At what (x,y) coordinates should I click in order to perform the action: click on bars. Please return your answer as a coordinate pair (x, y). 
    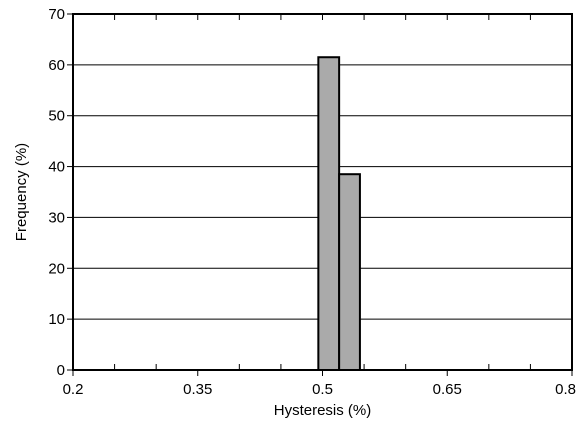
    Looking at the image, I should click on (339, 213).